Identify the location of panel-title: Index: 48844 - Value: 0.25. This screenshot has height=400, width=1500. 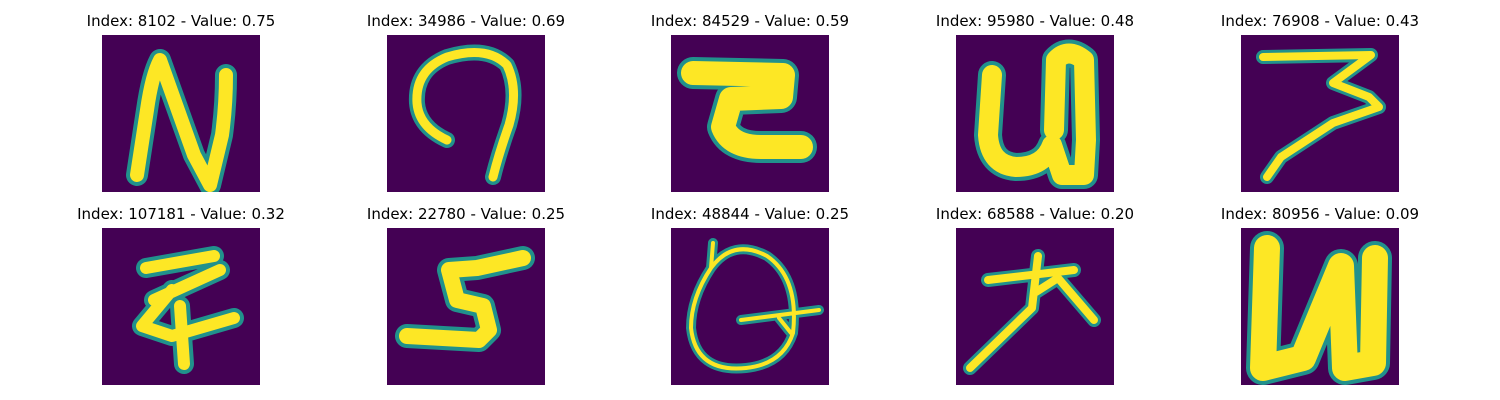
(750, 214).